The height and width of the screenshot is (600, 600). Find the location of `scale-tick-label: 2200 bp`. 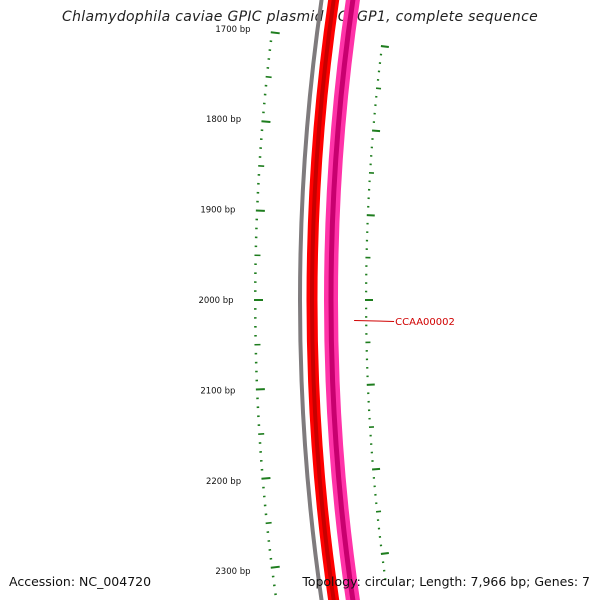

scale-tick-label: 2200 bp is located at coordinates (223, 482).